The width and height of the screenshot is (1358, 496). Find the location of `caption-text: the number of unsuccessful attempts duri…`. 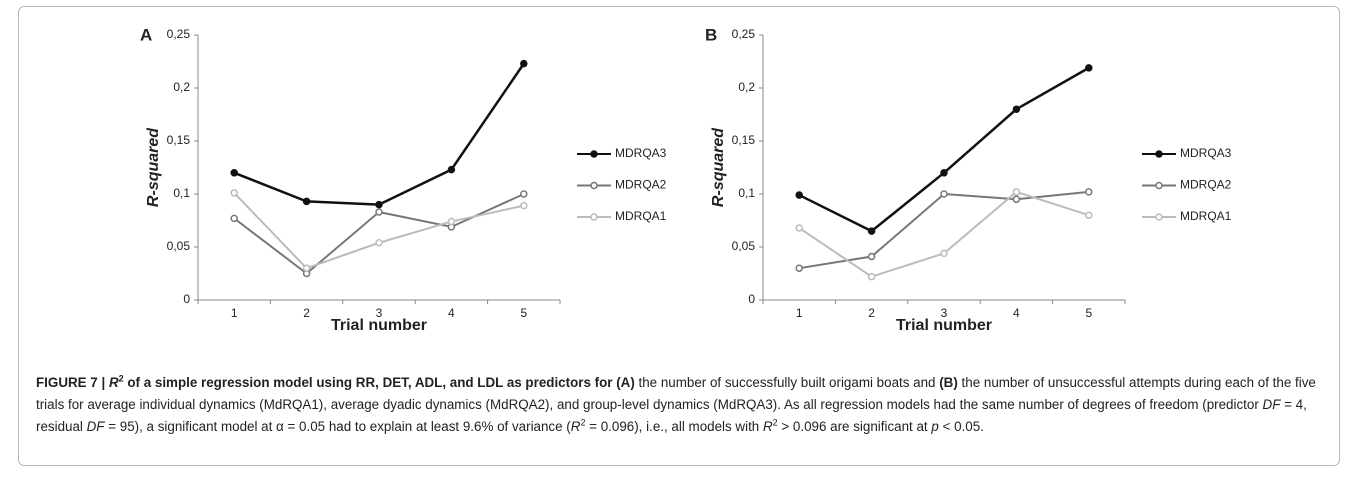

caption-text: the number of unsuccessful attempts duri… is located at coordinates (676, 393).